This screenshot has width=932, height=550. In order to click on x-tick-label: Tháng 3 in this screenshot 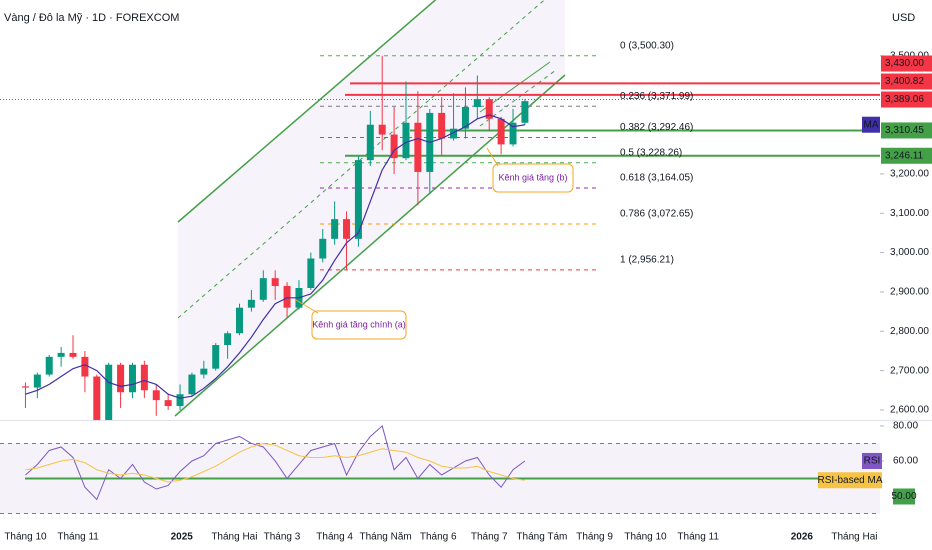, I will do `click(282, 537)`.